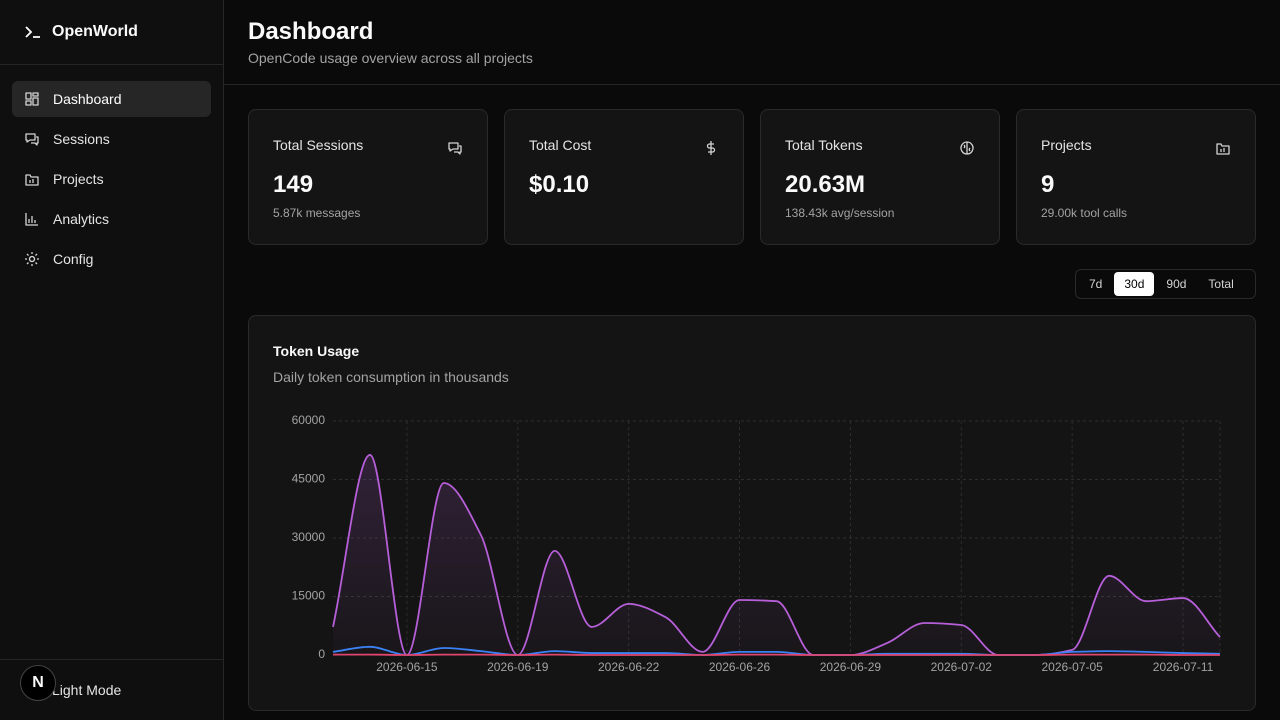 This screenshot has height=720, width=1280. Describe the element at coordinates (73, 259) in the screenshot. I see `nav-label: Config` at that location.